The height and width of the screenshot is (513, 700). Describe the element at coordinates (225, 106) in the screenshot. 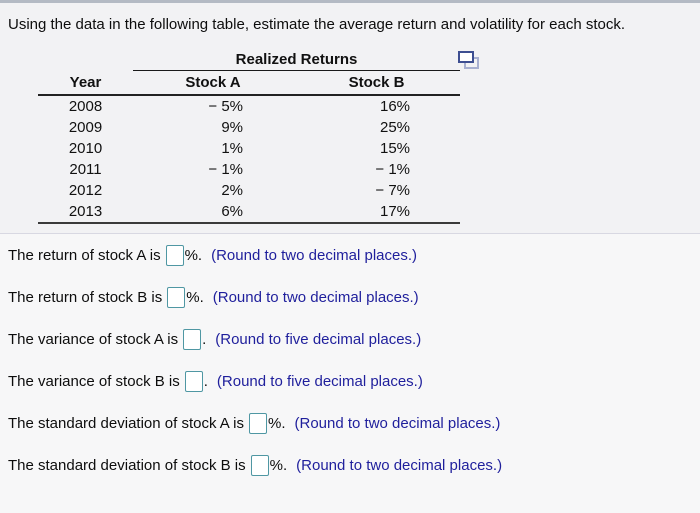

I see `cell-stock-a: − 5%` at that location.